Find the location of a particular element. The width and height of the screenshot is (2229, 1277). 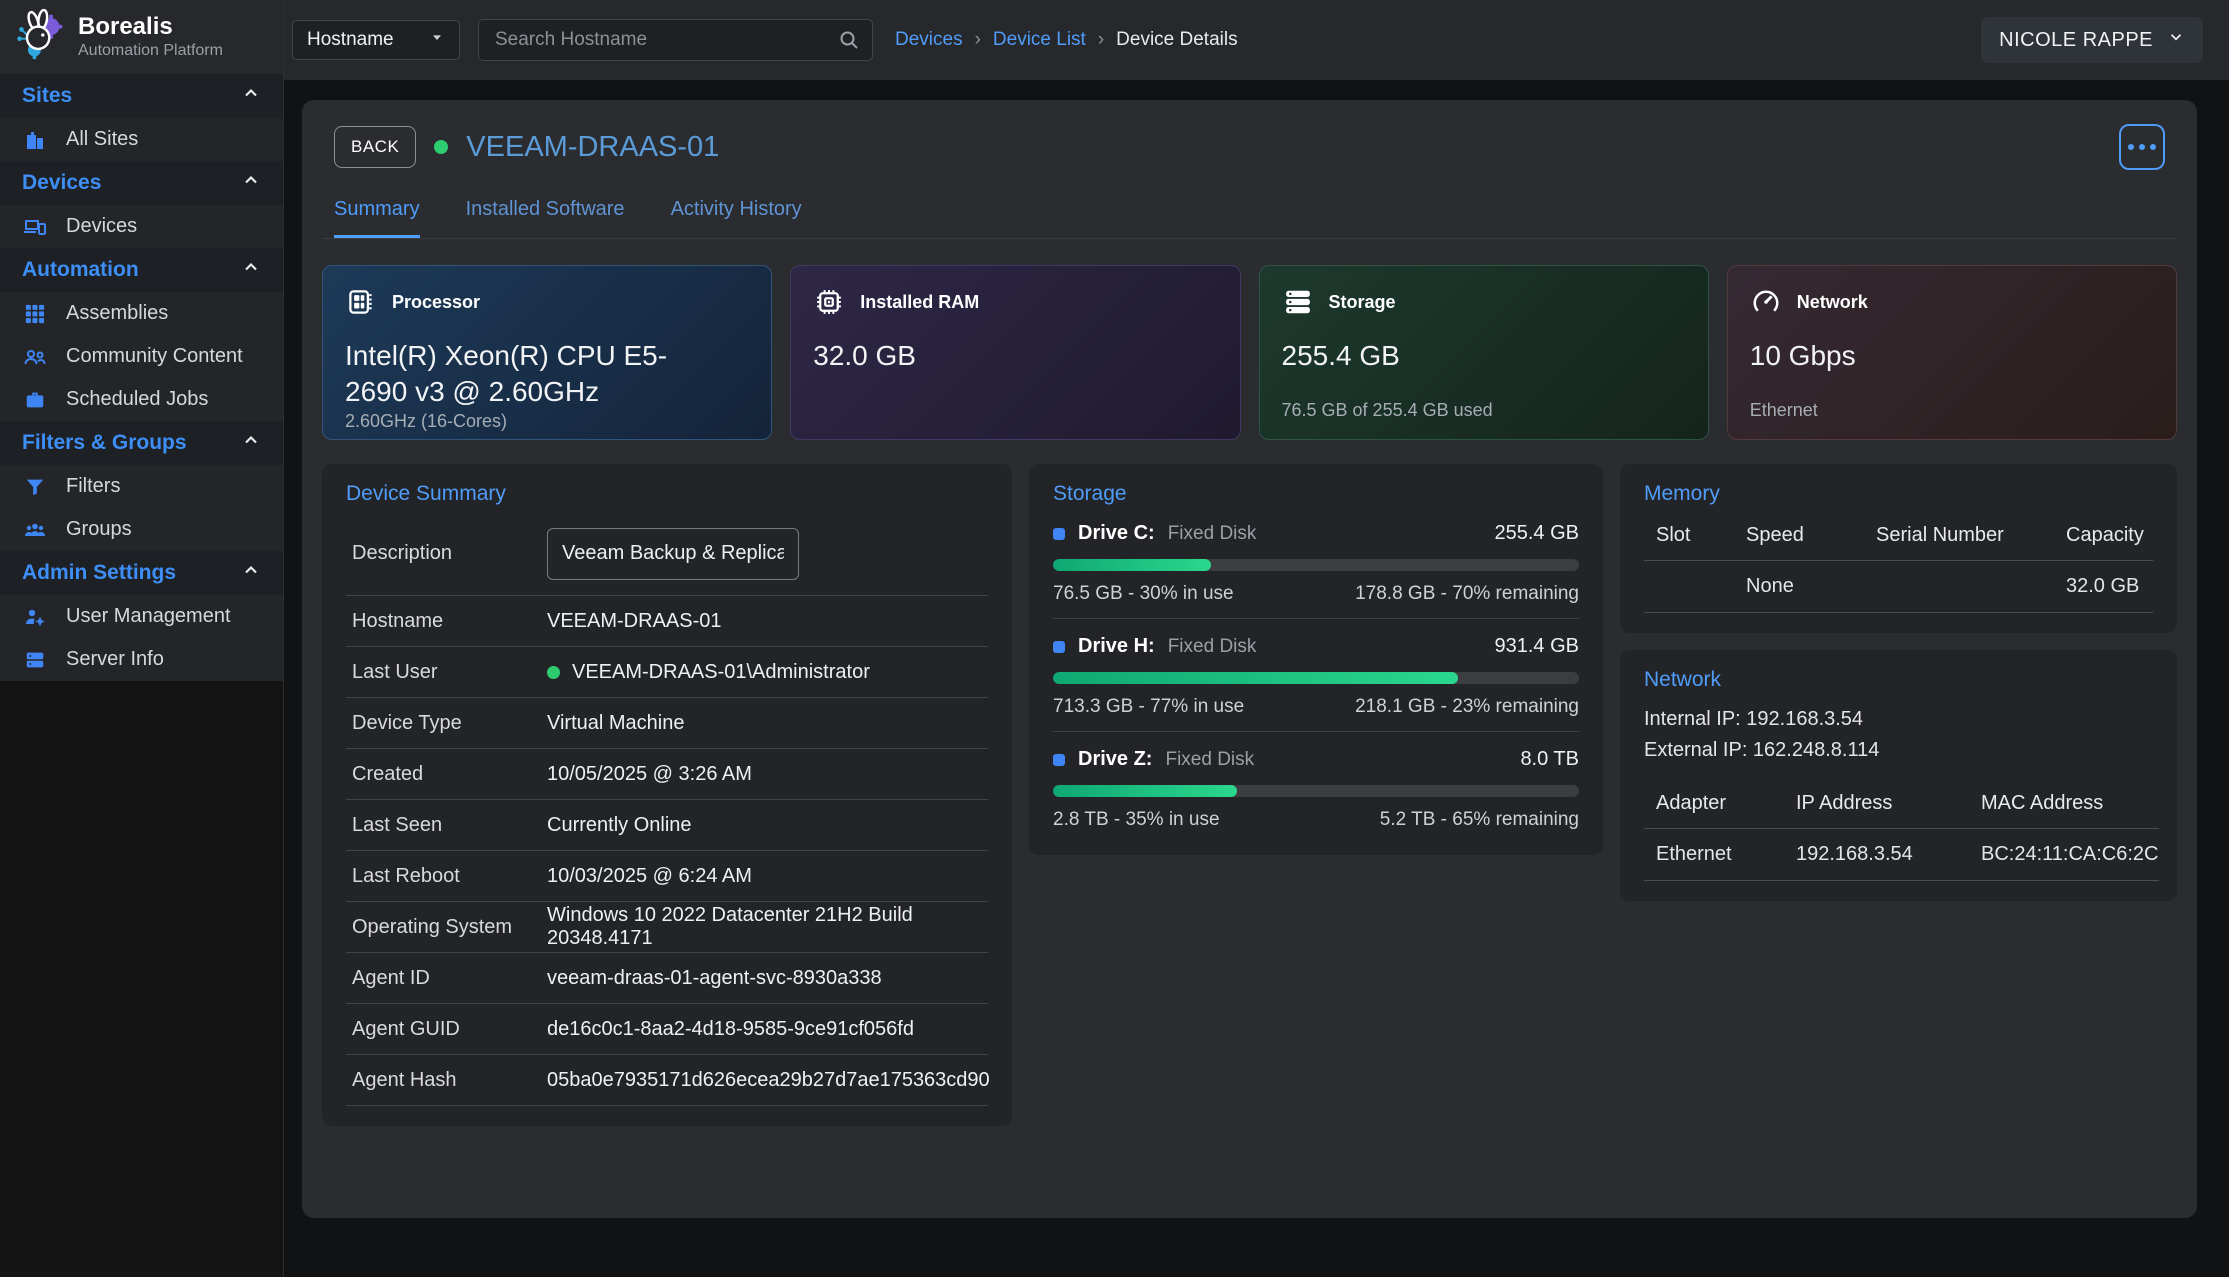

network-cell-mac: BC:24:11:CA:C6:2C is located at coordinates (2064, 855).